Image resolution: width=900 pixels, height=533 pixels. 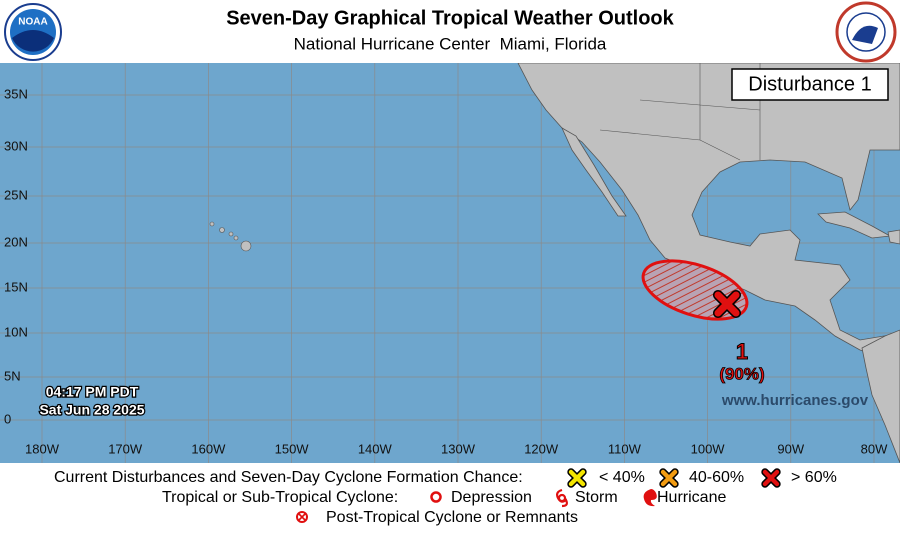 I want to click on hawaii, so click(x=230, y=236).